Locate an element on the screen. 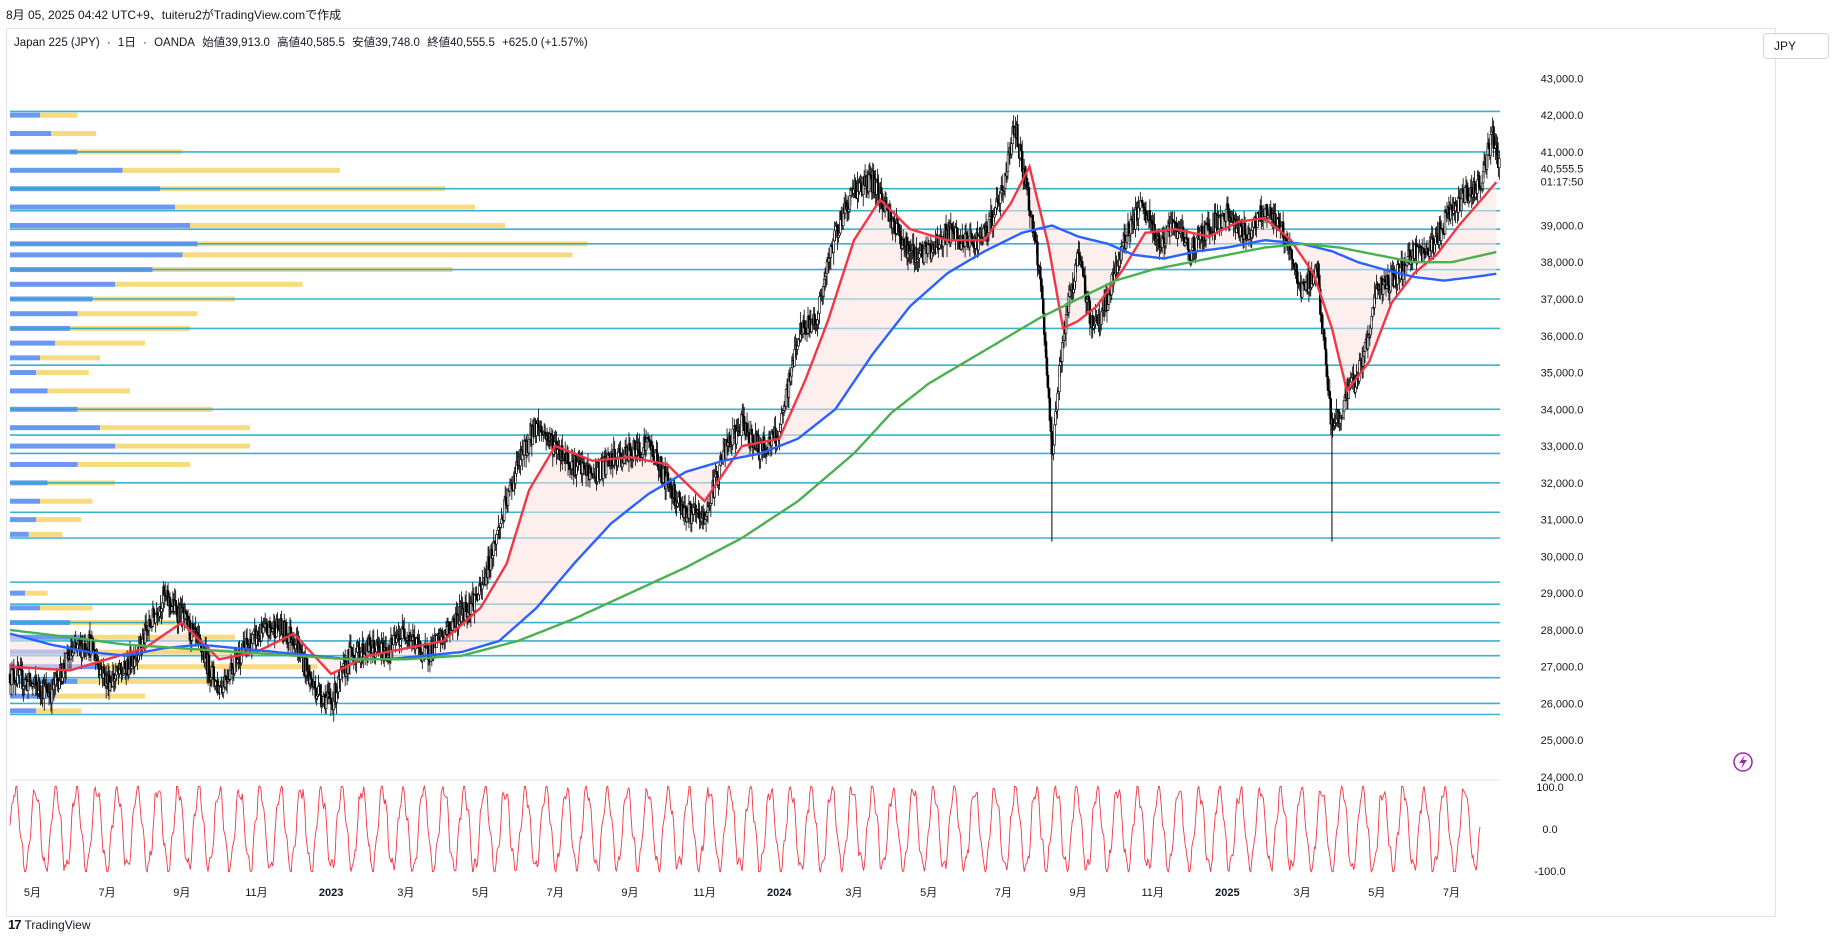 The image size is (1835, 941). legend-close: 終値40,555.5 is located at coordinates (461, 43).